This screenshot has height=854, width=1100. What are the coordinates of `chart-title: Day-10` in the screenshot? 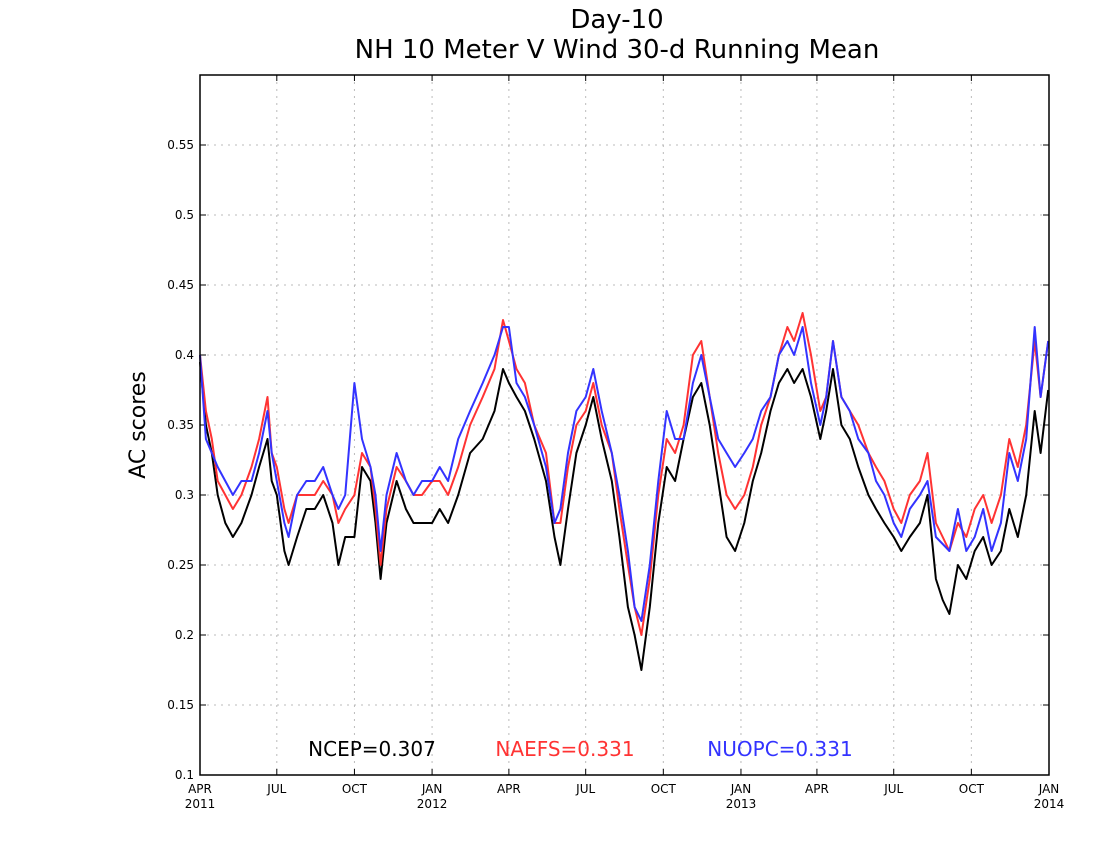 It's located at (616, 20).